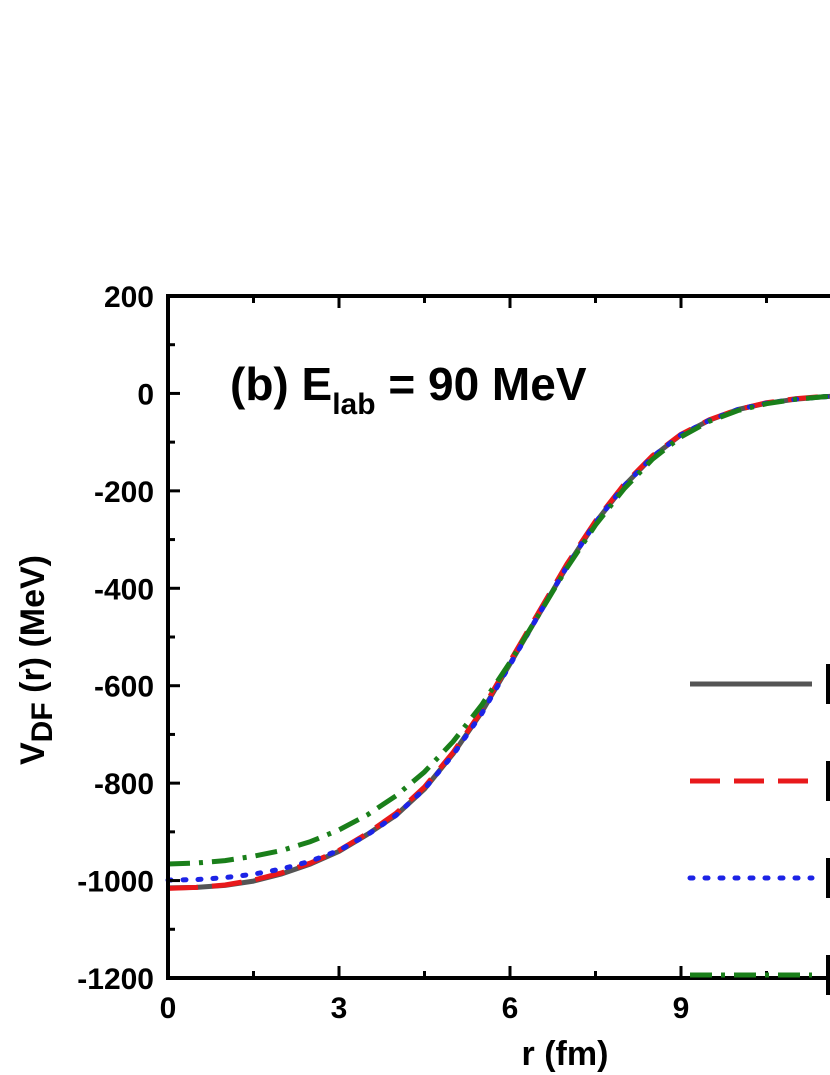 This screenshot has height=1075, width=830. Describe the element at coordinates (758, 829) in the screenshot. I see `legend` at that location.